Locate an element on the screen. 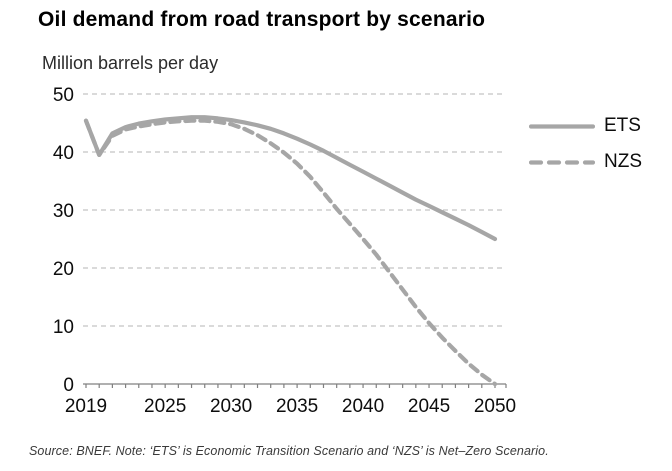 The height and width of the screenshot is (471, 672). y-tick-label: 30 is located at coordinates (63, 211).